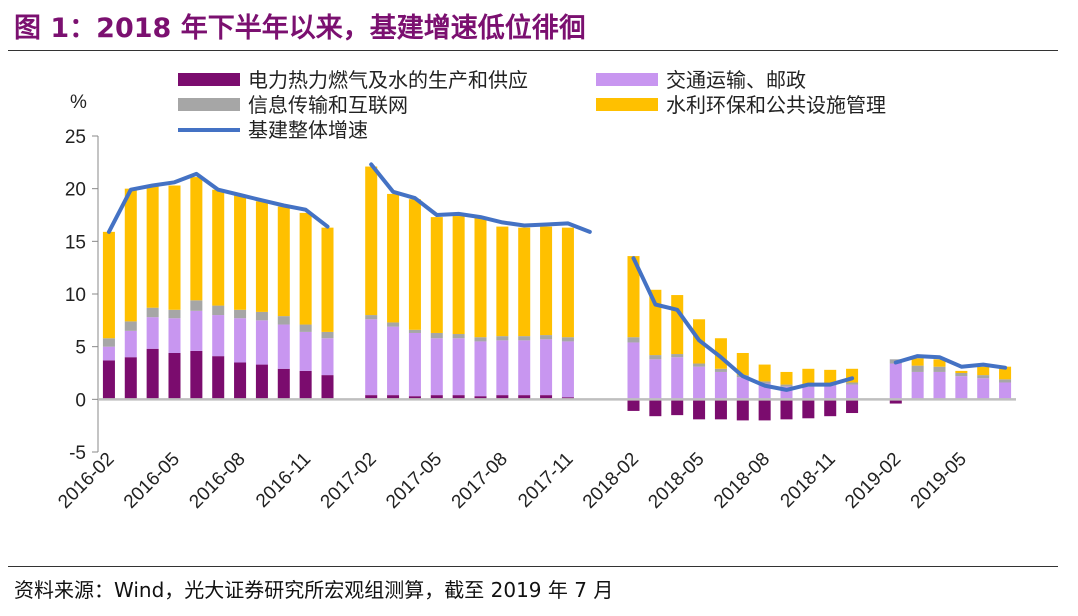 This screenshot has width=1078, height=616. Describe the element at coordinates (174, 376) in the screenshot. I see `bar-2016-05-s0` at that location.